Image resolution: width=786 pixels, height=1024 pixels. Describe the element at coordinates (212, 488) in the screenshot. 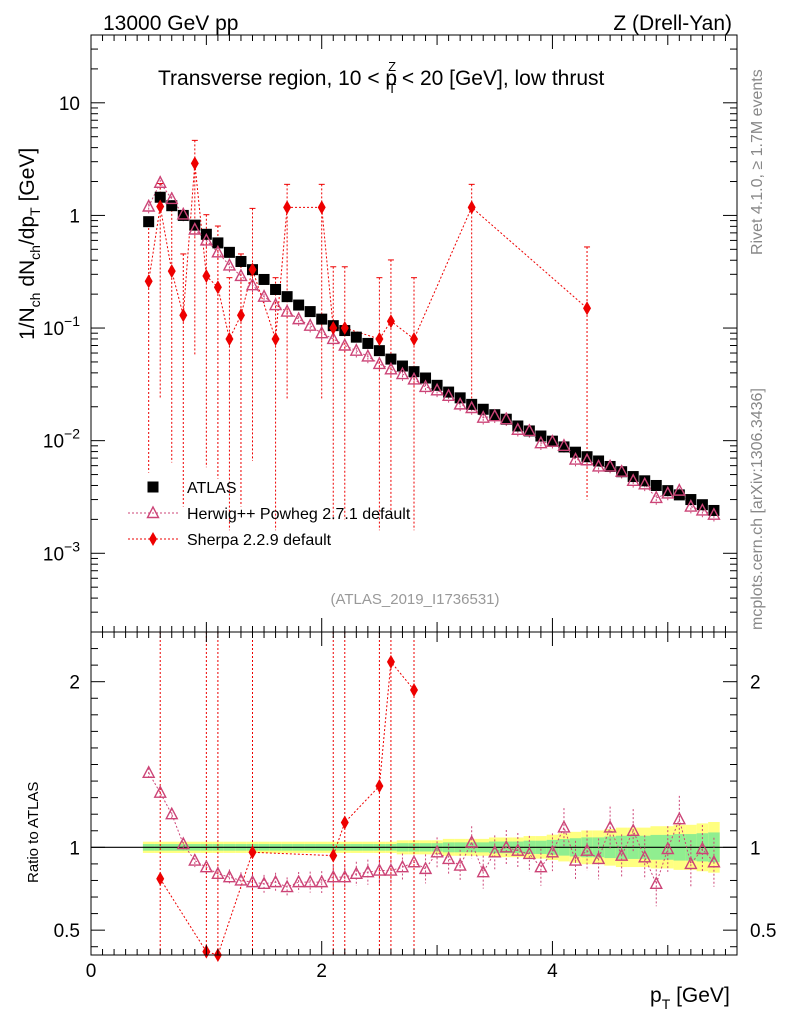

I see `legend-label: ATLAS` at that location.